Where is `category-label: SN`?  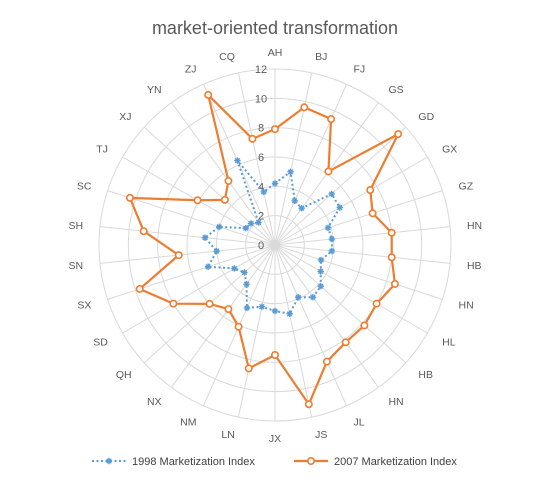
category-label: SN is located at coordinates (75, 266).